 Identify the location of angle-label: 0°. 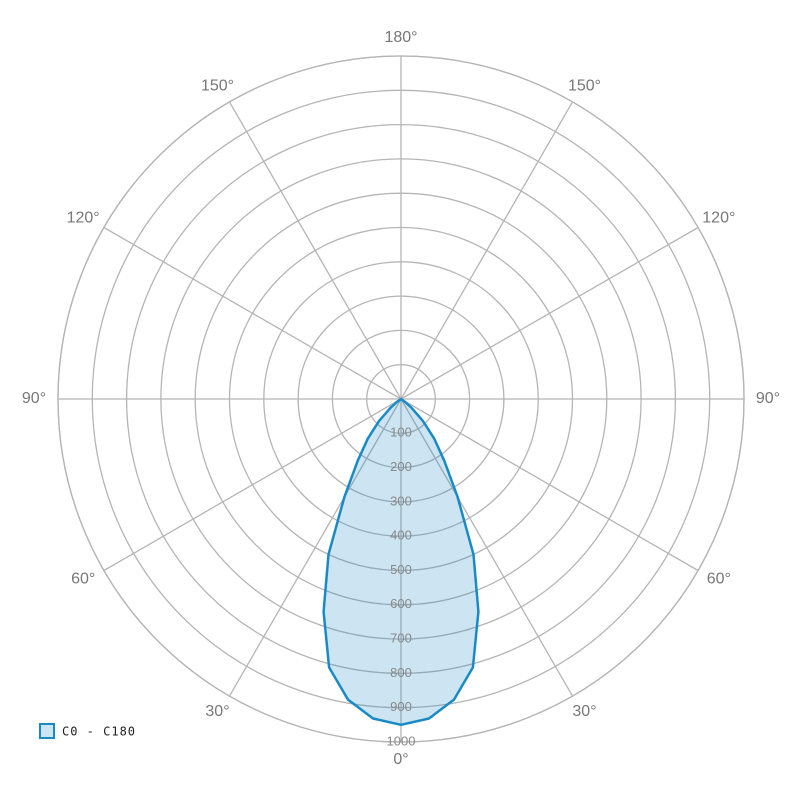
(400, 759).